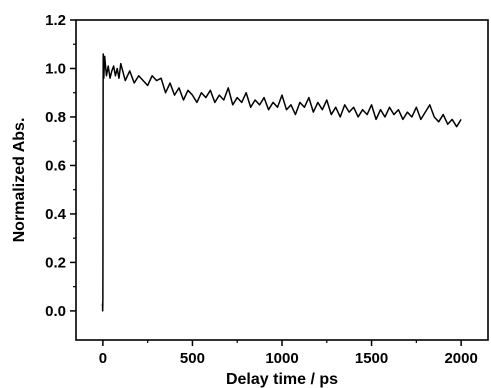 This screenshot has height=388, width=491. Describe the element at coordinates (371, 358) in the screenshot. I see `x-tick-label: 1500` at that location.